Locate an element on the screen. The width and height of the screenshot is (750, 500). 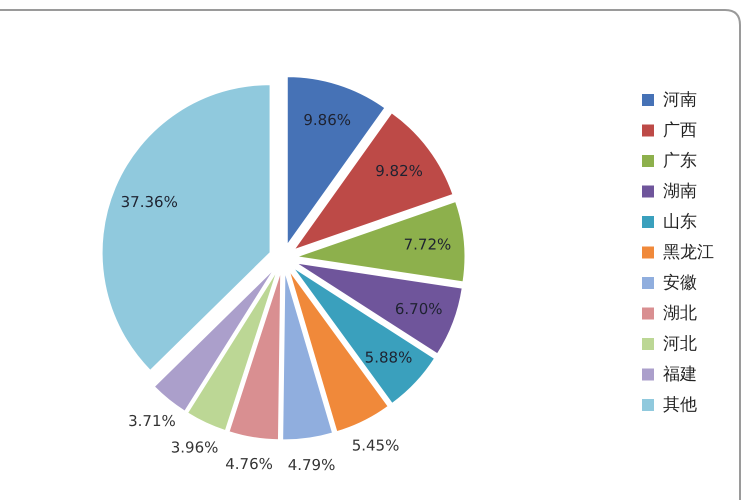
legend-label: 黑龙江 is located at coordinates (688, 252).